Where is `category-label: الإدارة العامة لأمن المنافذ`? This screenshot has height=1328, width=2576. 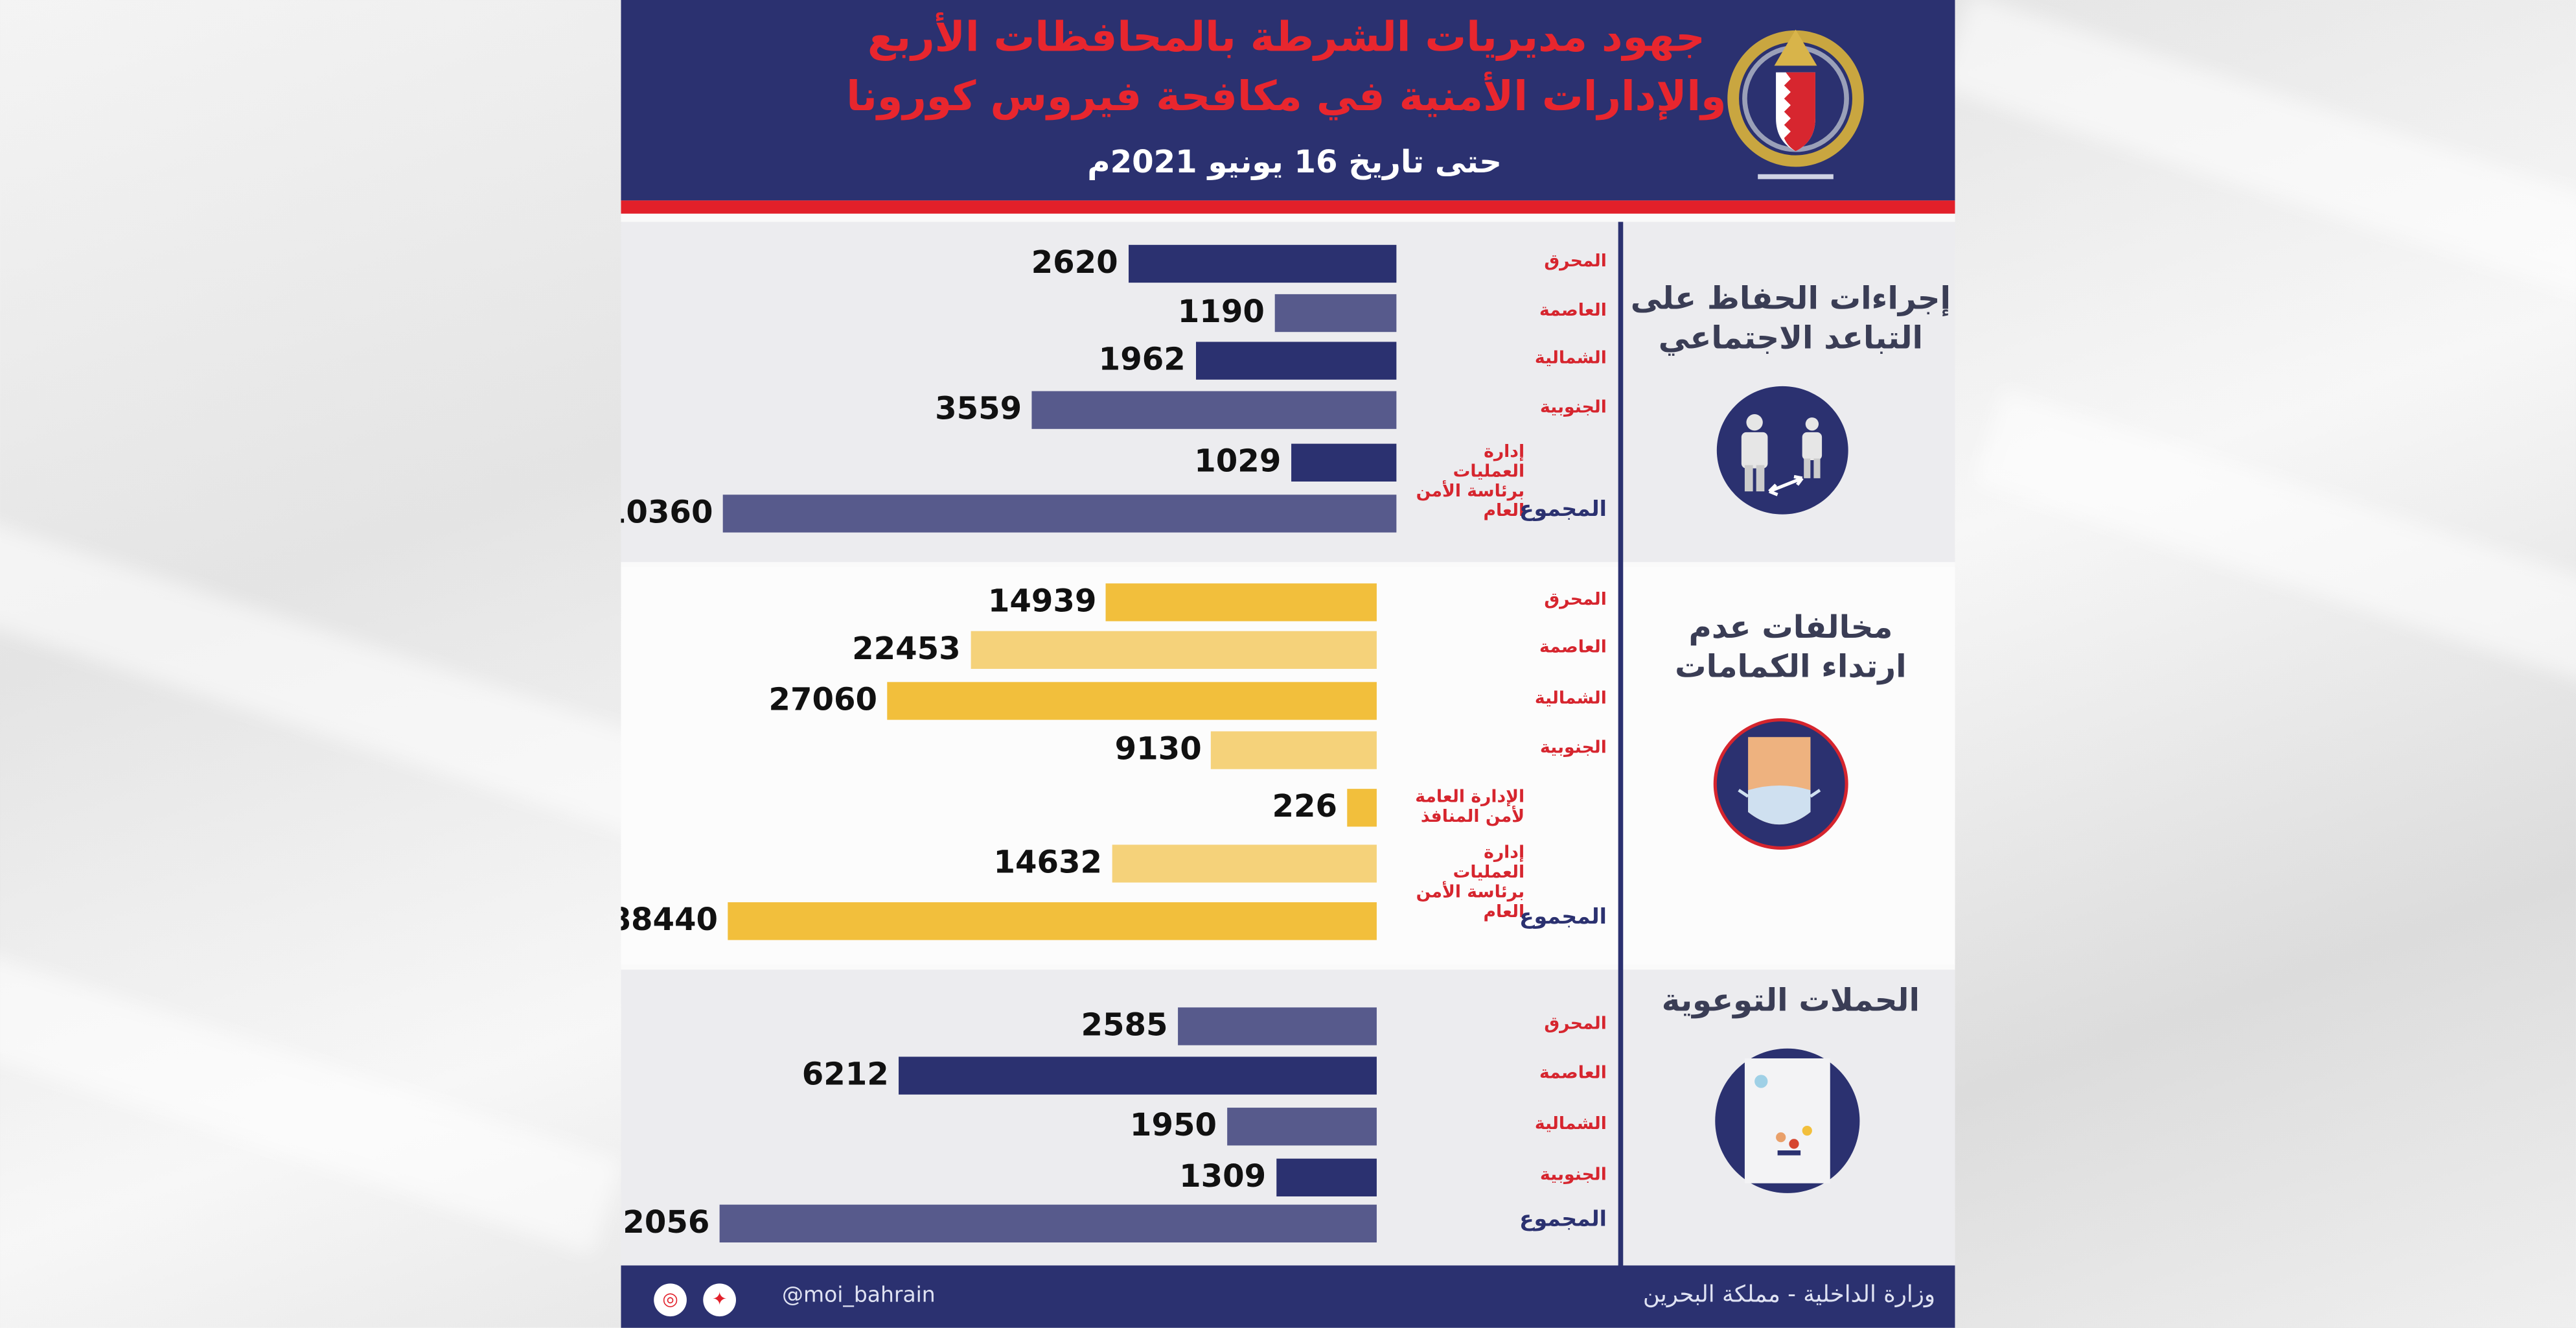 category-label: الإدارة العامة لأمن المنافذ is located at coordinates (1470, 807).